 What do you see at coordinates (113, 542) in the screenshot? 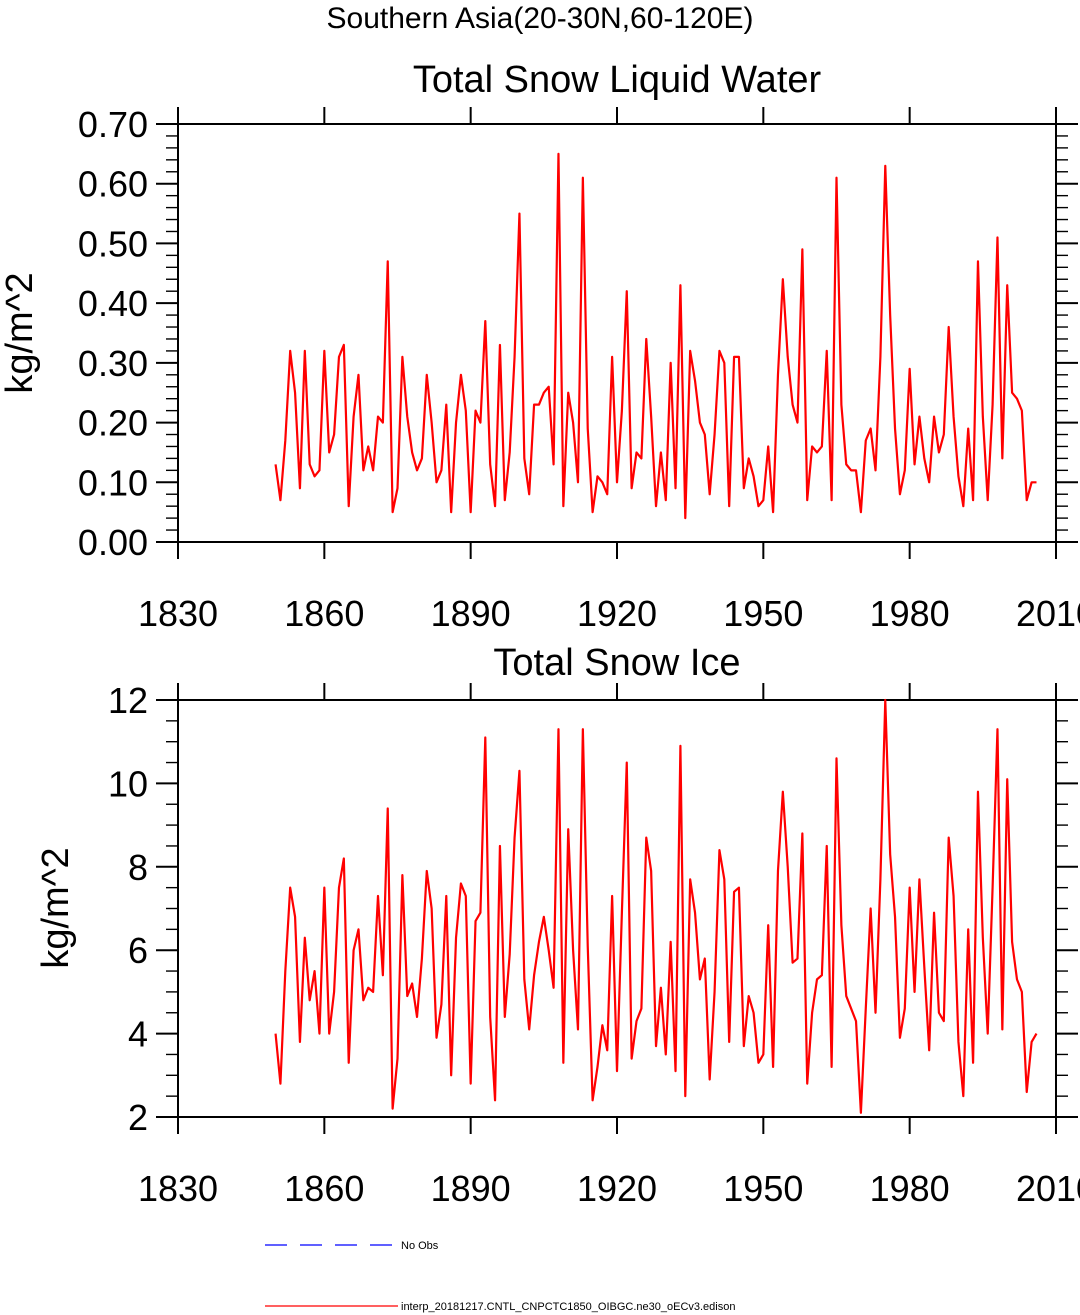
I see `y-tick-label: 0.00` at bounding box center [113, 542].